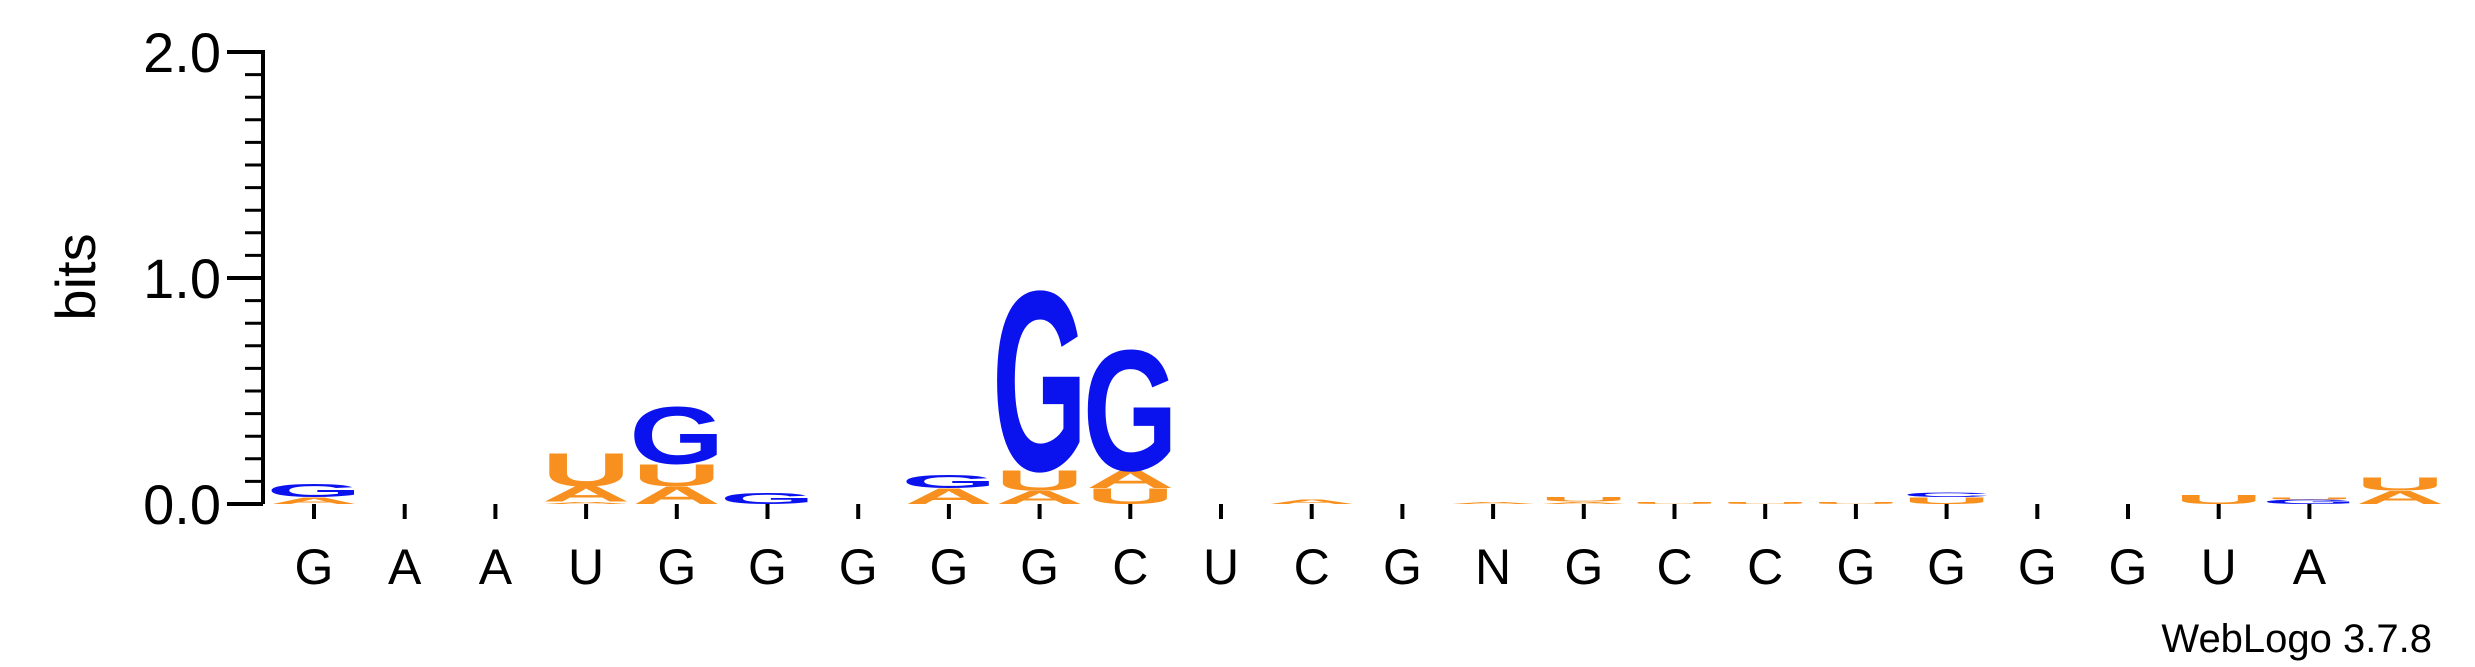 The width and height of the screenshot is (2475, 667). What do you see at coordinates (1946, 495) in the screenshot?
I see `logo-letter-C: C` at bounding box center [1946, 495].